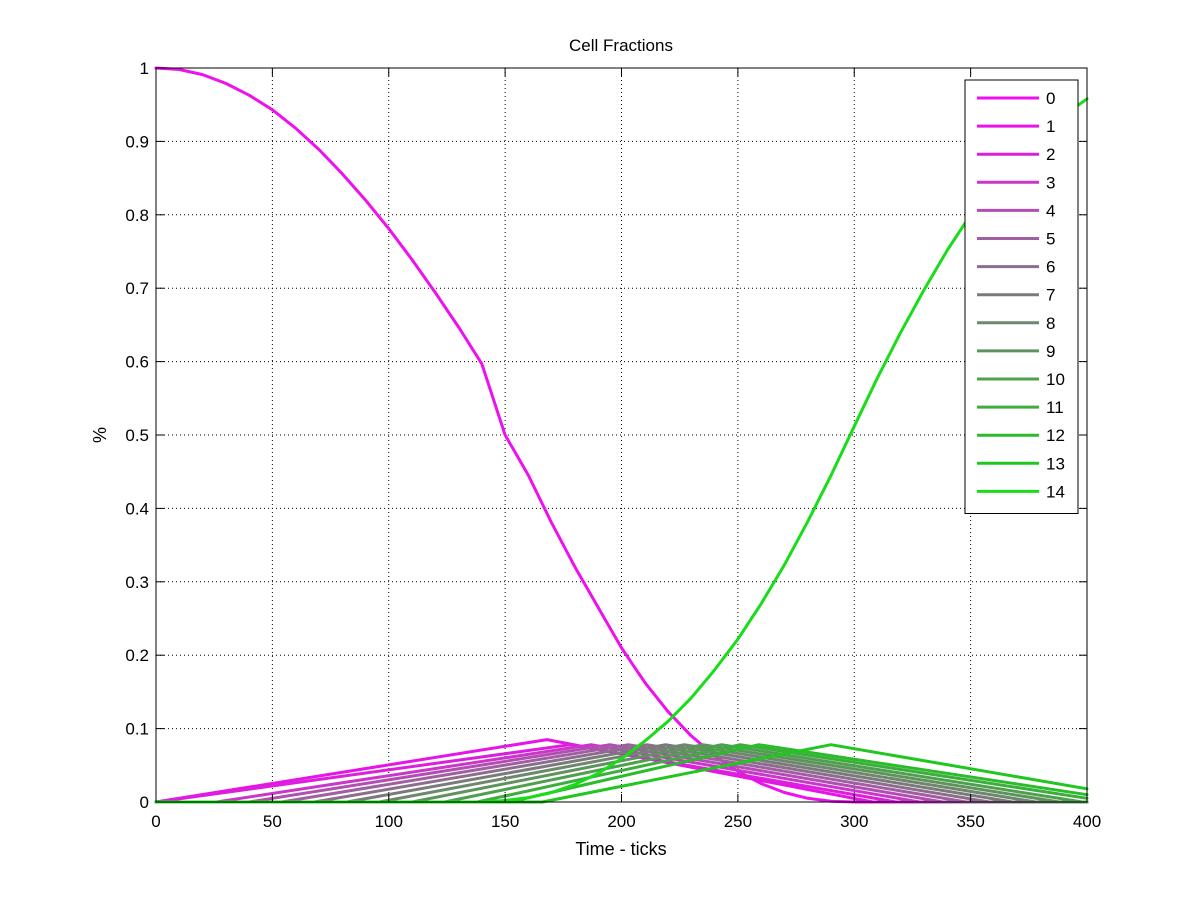  I want to click on y-tick-label: 0.9, so click(137, 141).